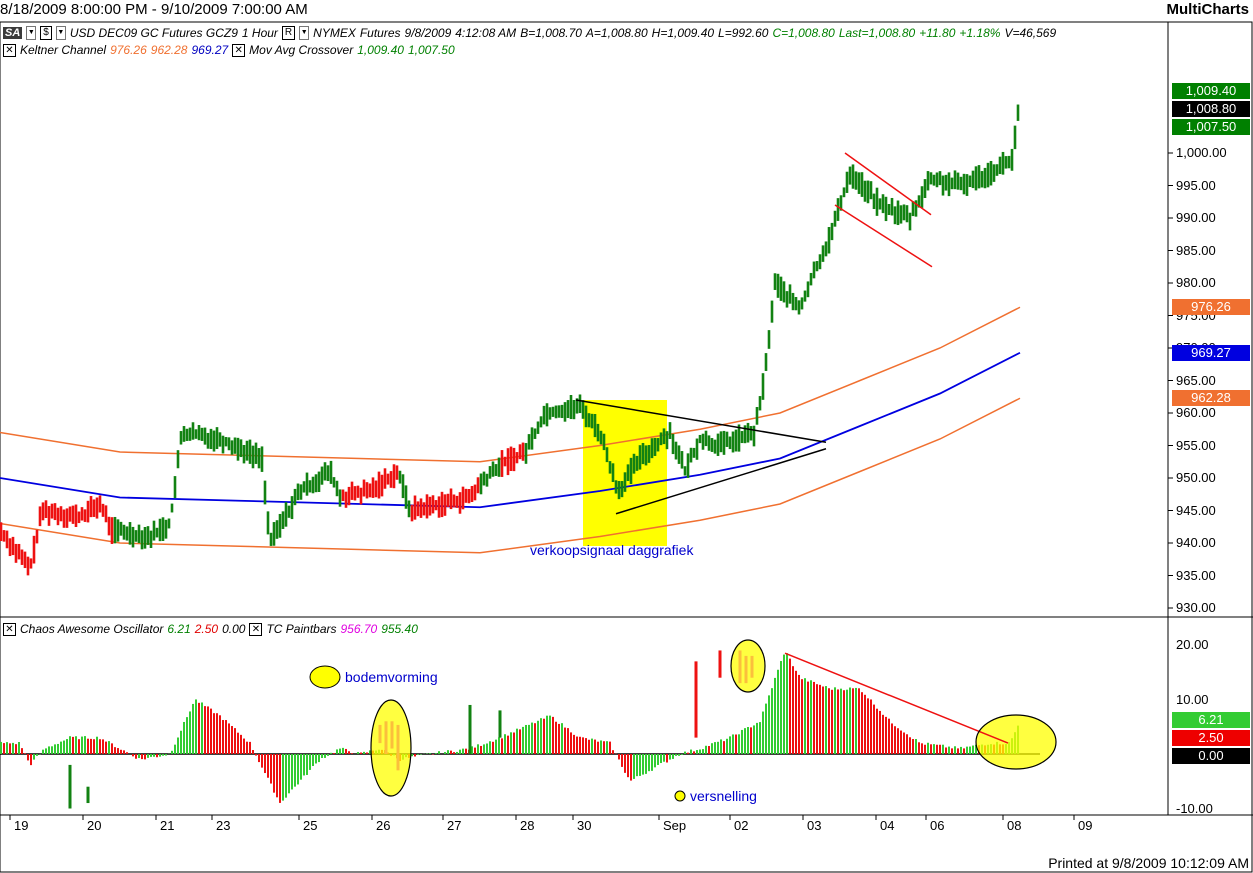  I want to click on osc-marker: 2.50, so click(1211, 738).